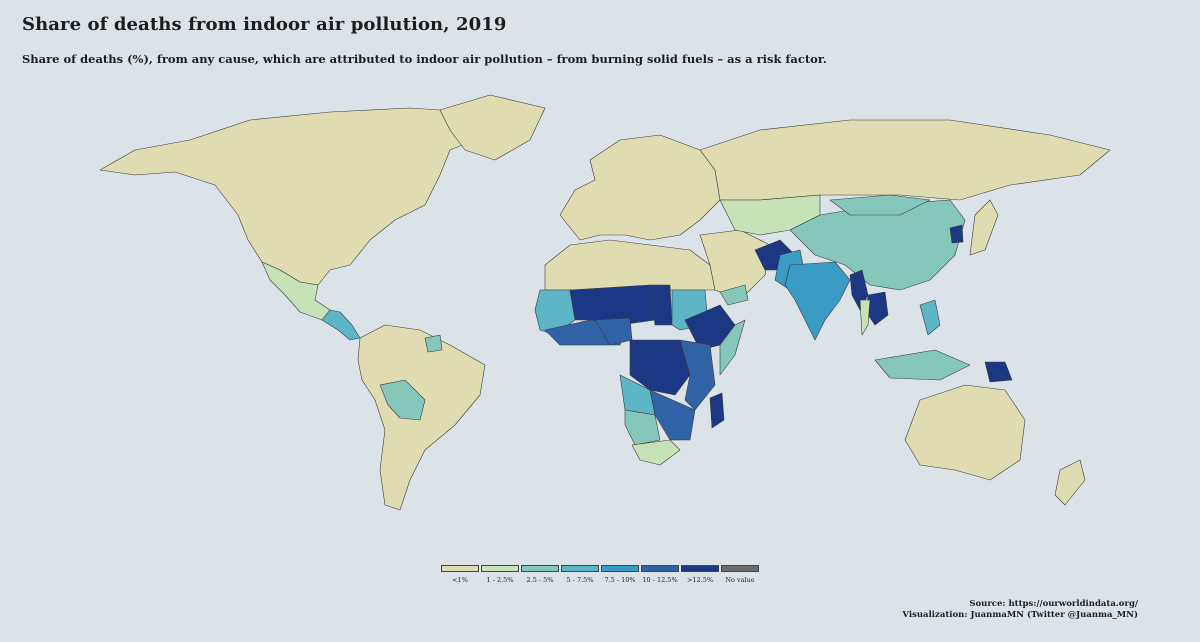 The height and width of the screenshot is (642, 1200). Describe the element at coordinates (700, 574) in the screenshot. I see `legend-item: >12.5%` at that location.